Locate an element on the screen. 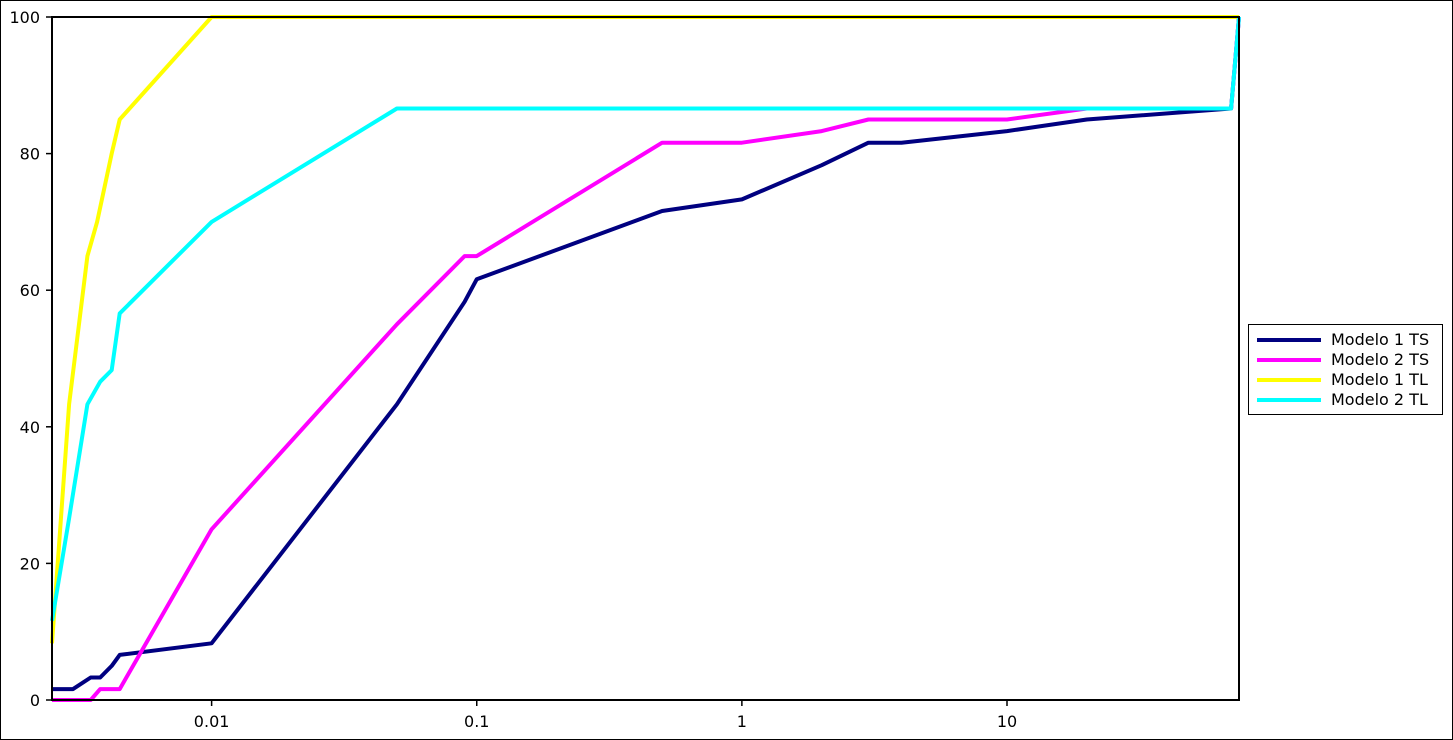 The height and width of the screenshot is (740, 1453). y-tick-label: 100 is located at coordinates (24, 17).